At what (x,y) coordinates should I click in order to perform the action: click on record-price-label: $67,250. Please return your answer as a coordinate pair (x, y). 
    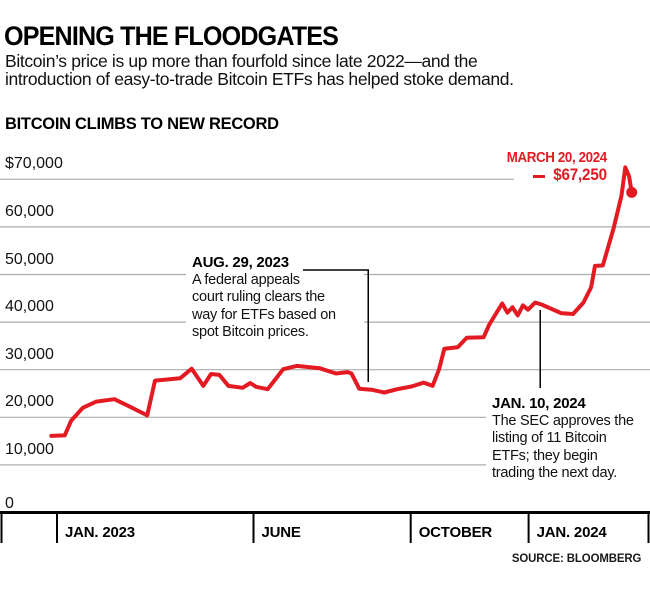
    Looking at the image, I should click on (580, 174).